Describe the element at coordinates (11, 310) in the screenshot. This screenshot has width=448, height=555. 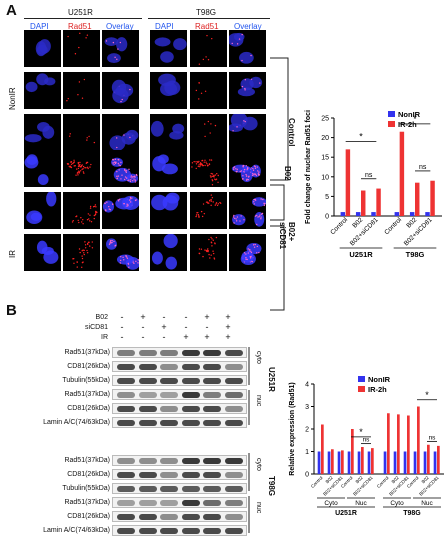
I see `panel-b-letter: B` at that location.